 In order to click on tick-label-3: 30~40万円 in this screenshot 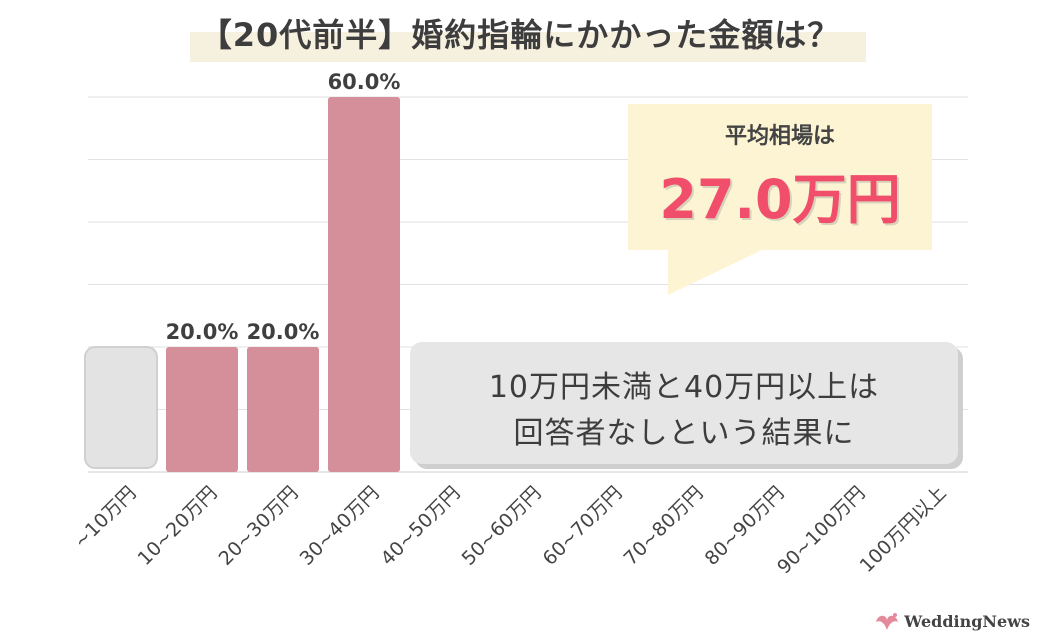, I will do `click(340, 526)`.